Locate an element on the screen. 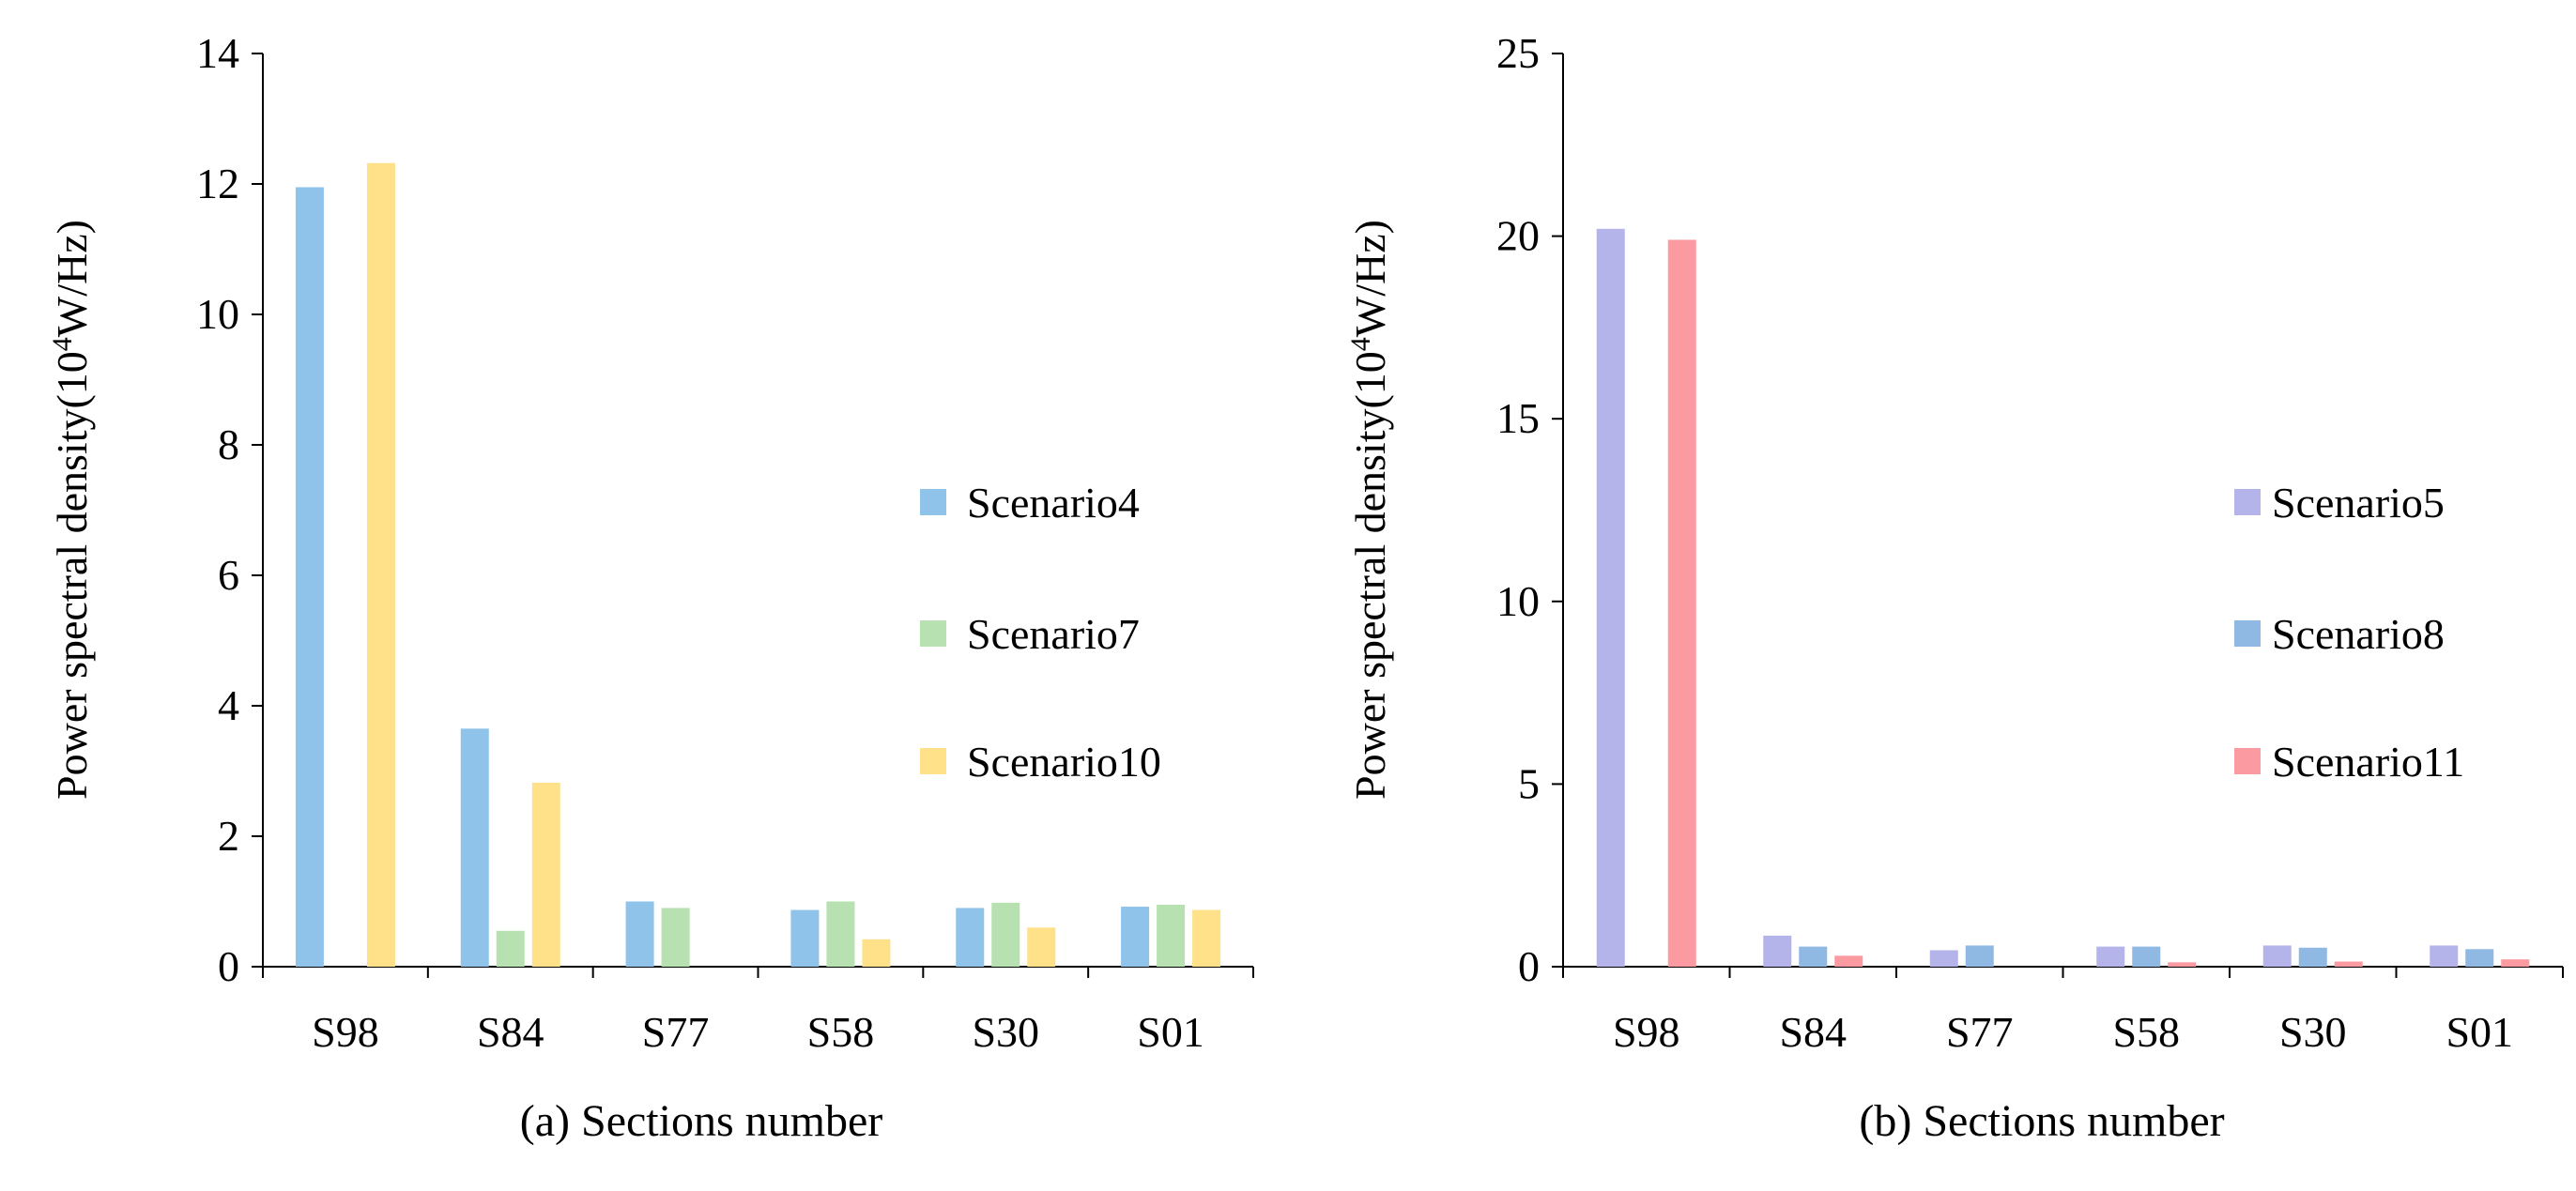 This screenshot has width=2576, height=1191. chart-b-xtick-label: S58 is located at coordinates (2146, 1032).